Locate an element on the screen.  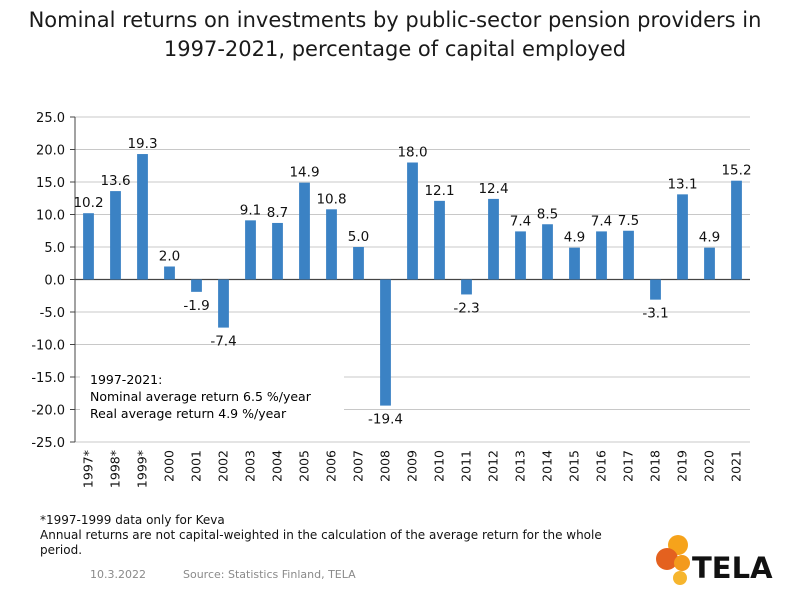
x-tick-label: 1999* is located at coordinates (142, 469).